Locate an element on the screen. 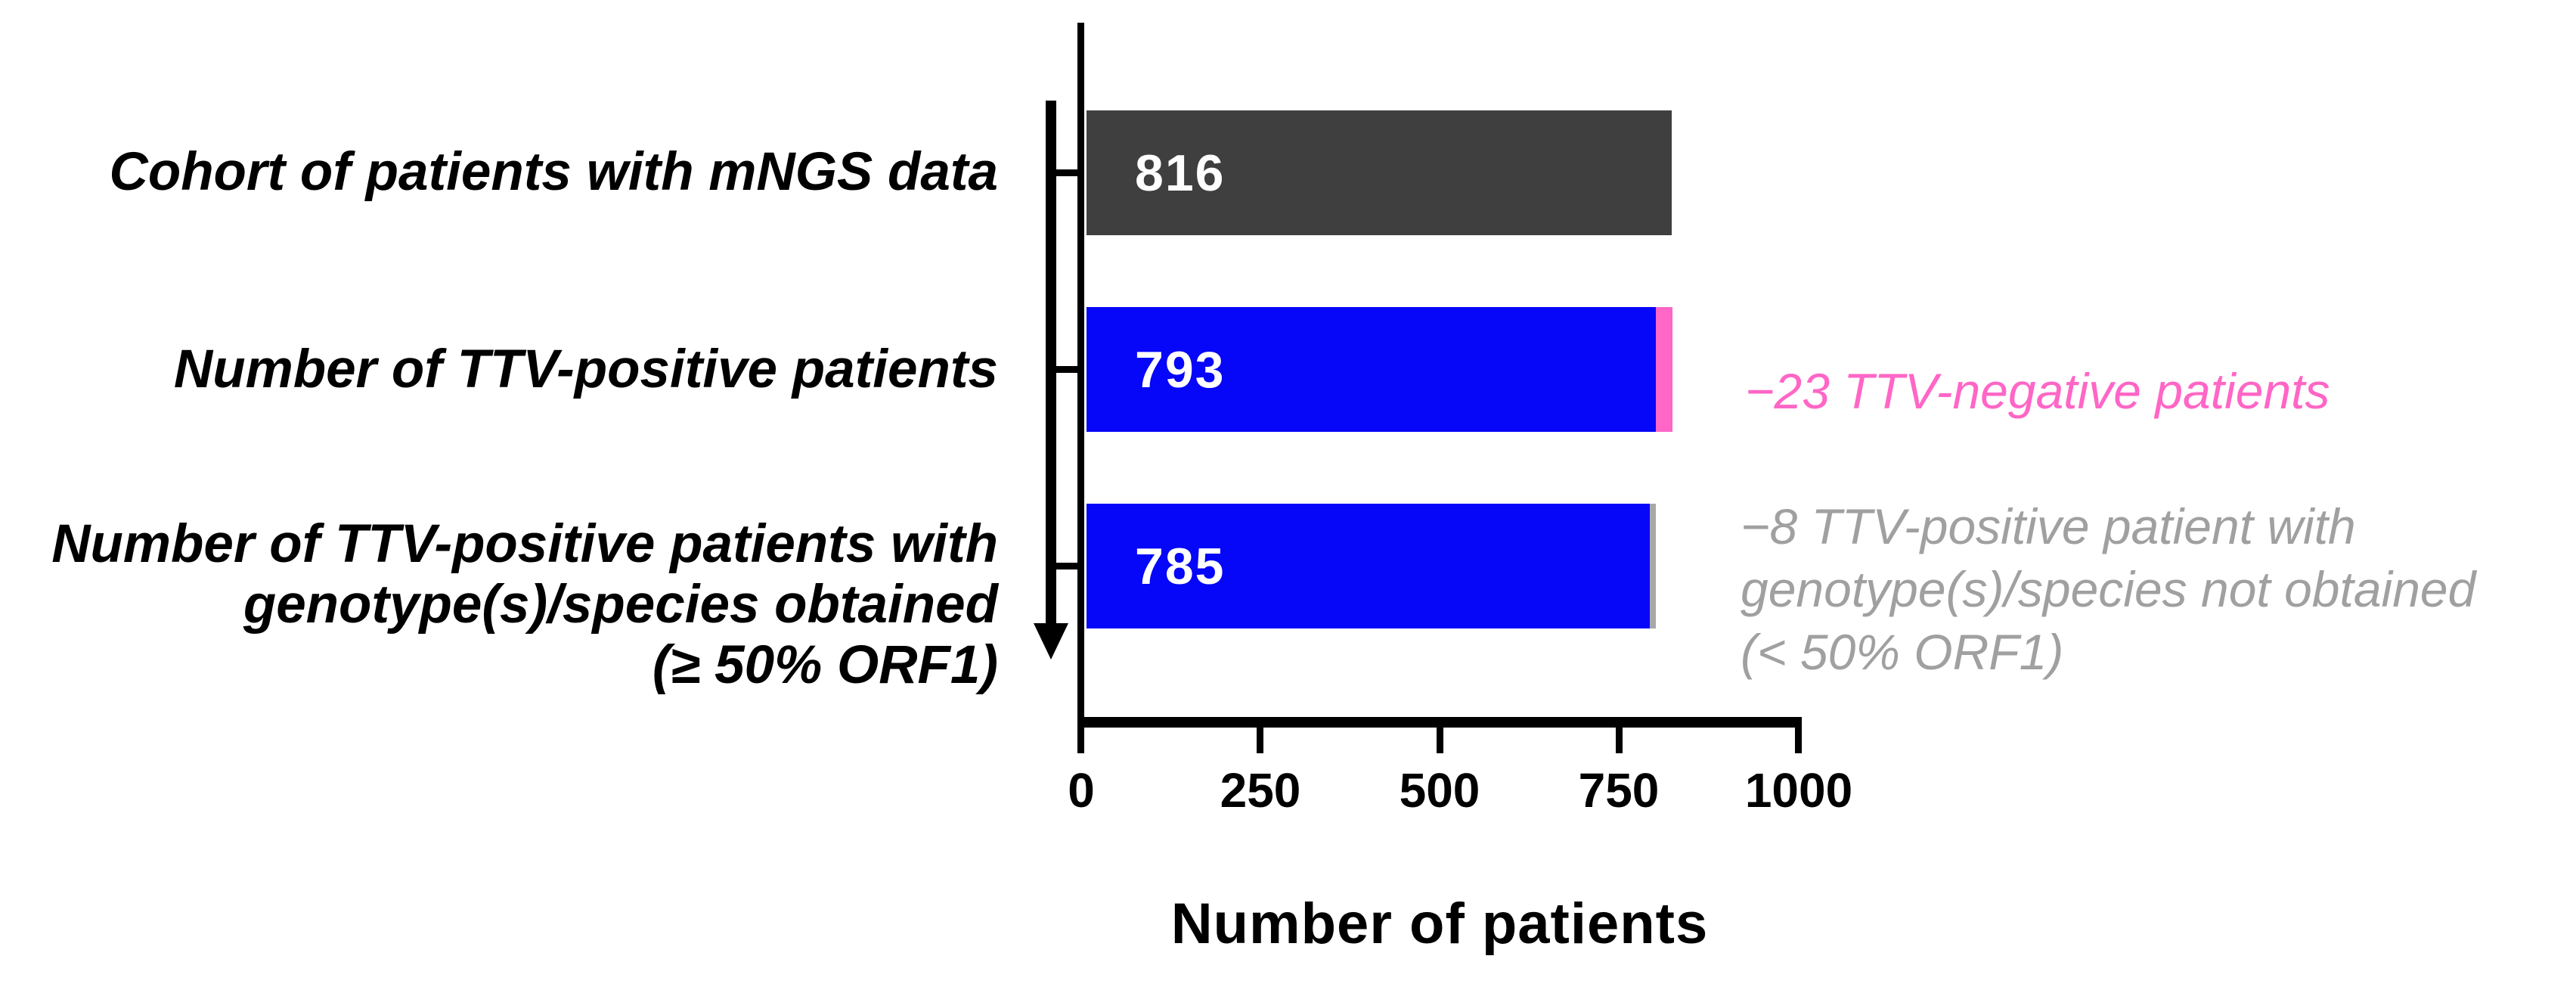 This screenshot has width=2576, height=990. y-axis-line is located at coordinates (1080, 375).